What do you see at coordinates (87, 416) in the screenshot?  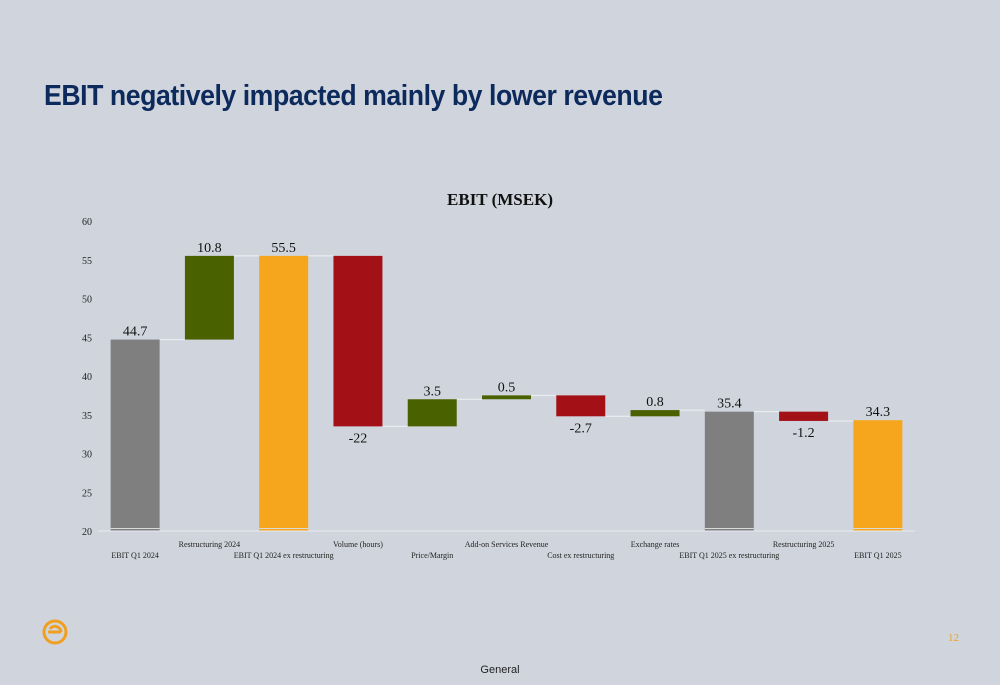 I see `y-tick-label: 35` at bounding box center [87, 416].